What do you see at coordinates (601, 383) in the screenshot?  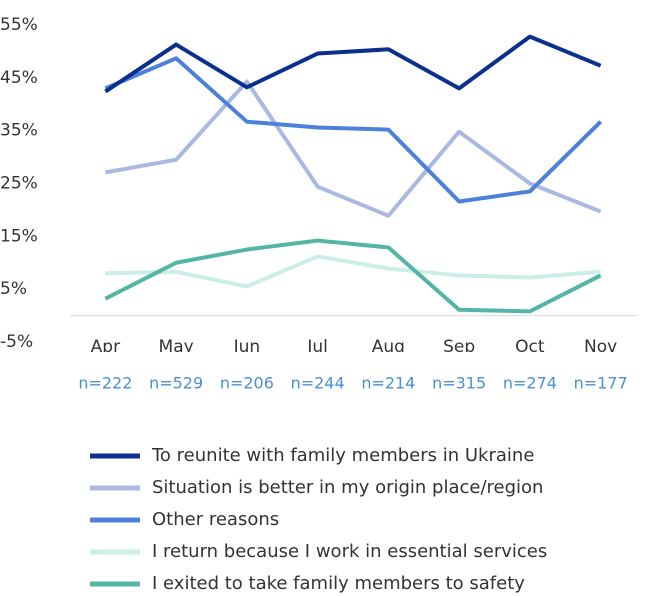 I see `sample-size: n=177` at bounding box center [601, 383].